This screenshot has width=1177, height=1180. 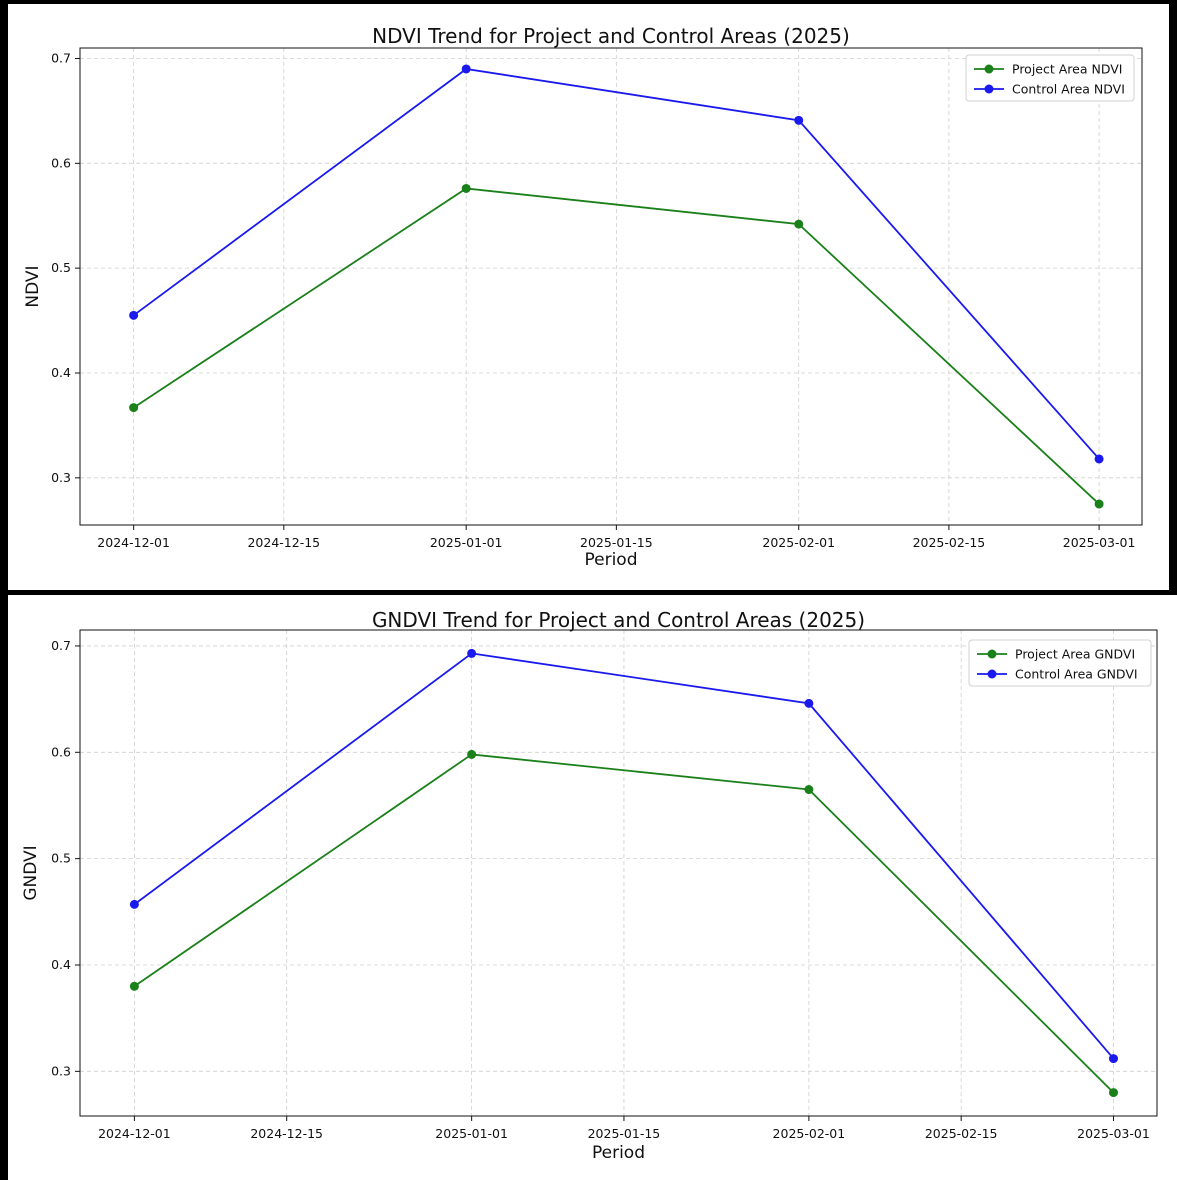 I want to click on frame-divider, so click(x=588, y=592).